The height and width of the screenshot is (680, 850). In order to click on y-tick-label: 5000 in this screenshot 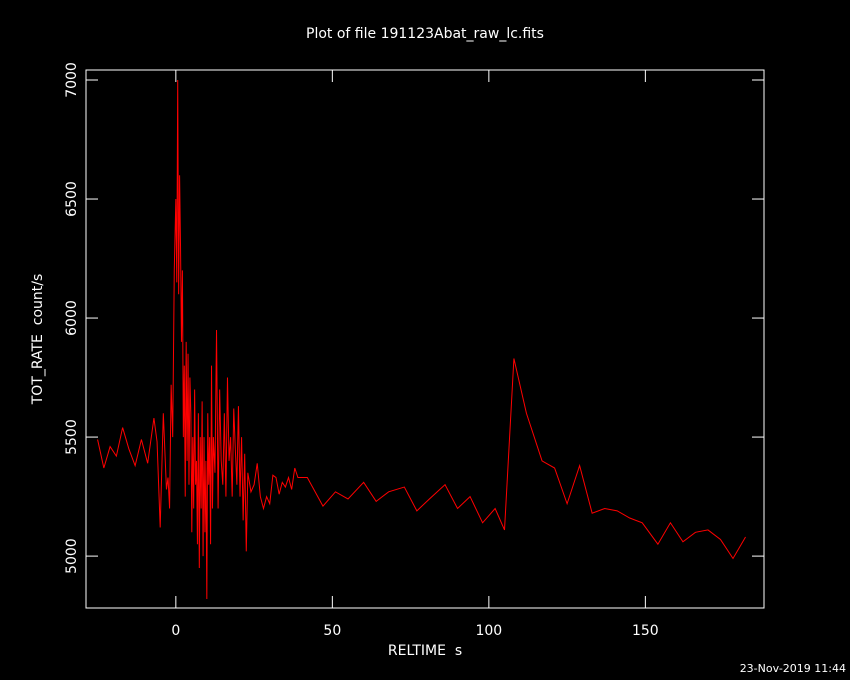, I will do `click(72, 556)`.